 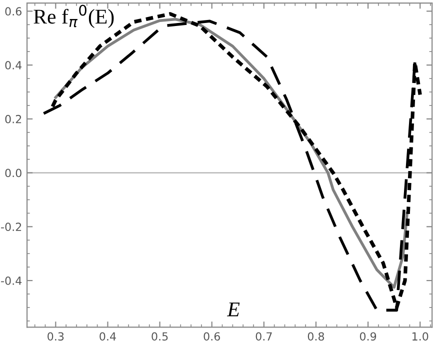 I want to click on x-tick-label: 0.9, so click(x=368, y=336).